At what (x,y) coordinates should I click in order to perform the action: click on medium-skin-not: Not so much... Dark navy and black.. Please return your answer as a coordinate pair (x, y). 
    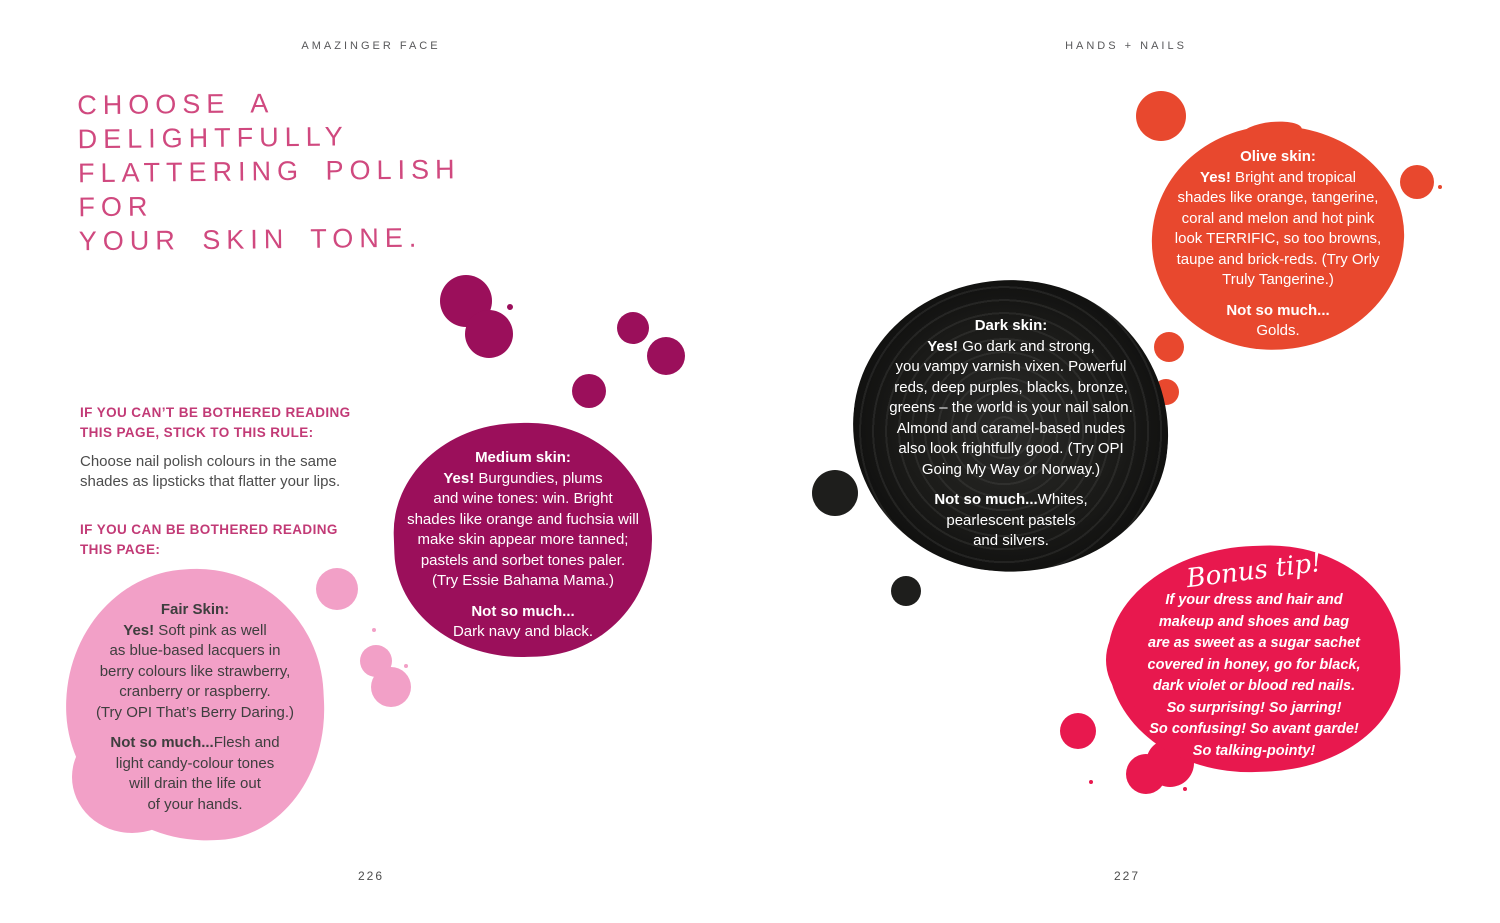
    Looking at the image, I should click on (523, 621).